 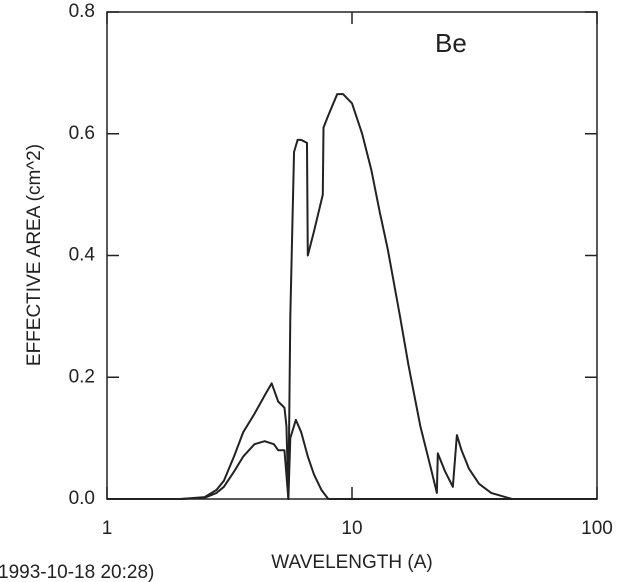 I want to click on annotation: Be, so click(x=451, y=43).